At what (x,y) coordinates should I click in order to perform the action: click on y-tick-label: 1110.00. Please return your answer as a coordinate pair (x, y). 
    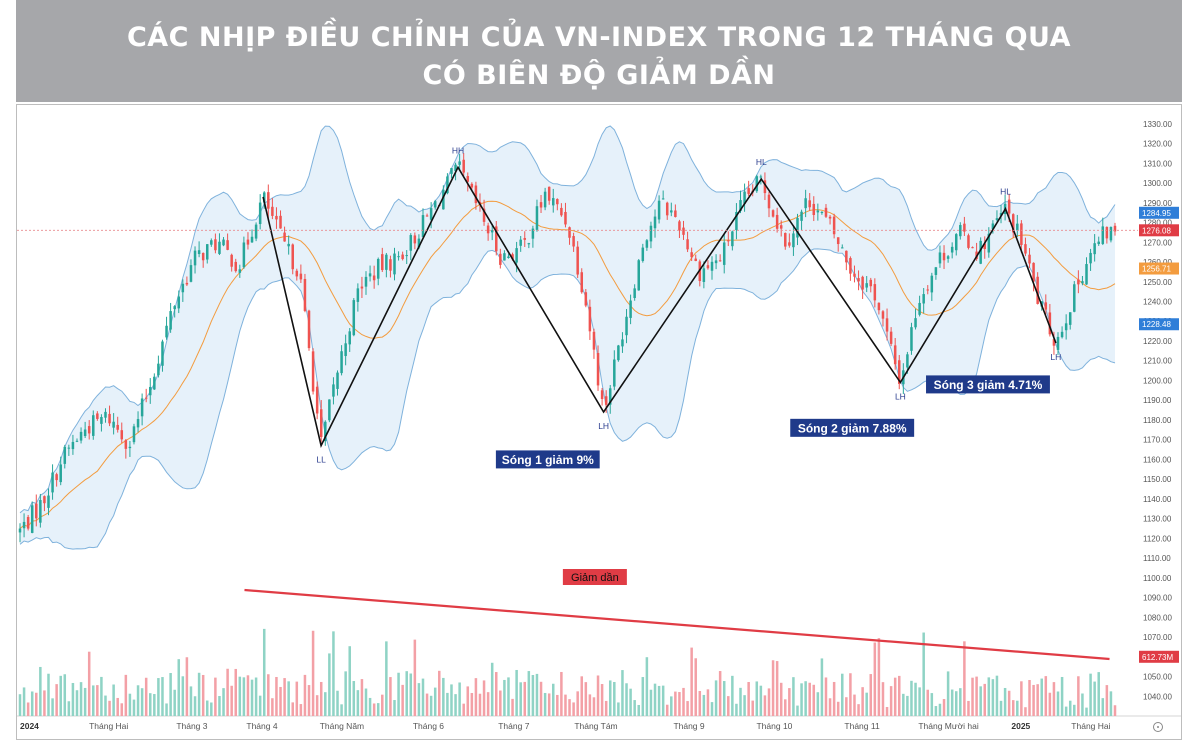
    Looking at the image, I should click on (1157, 558).